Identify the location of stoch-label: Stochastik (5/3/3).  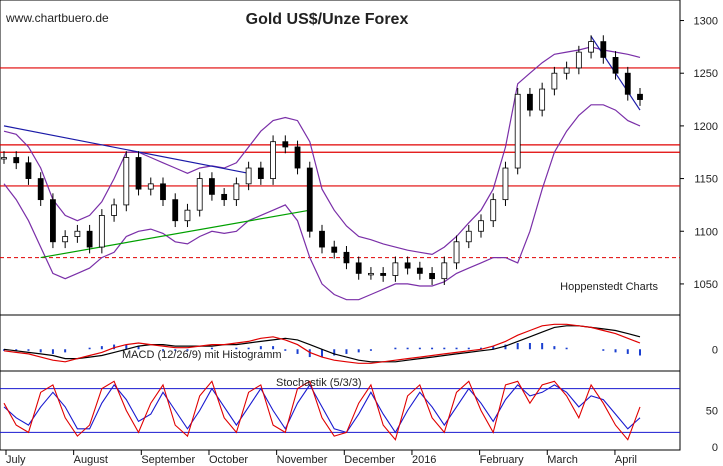
(319, 383).